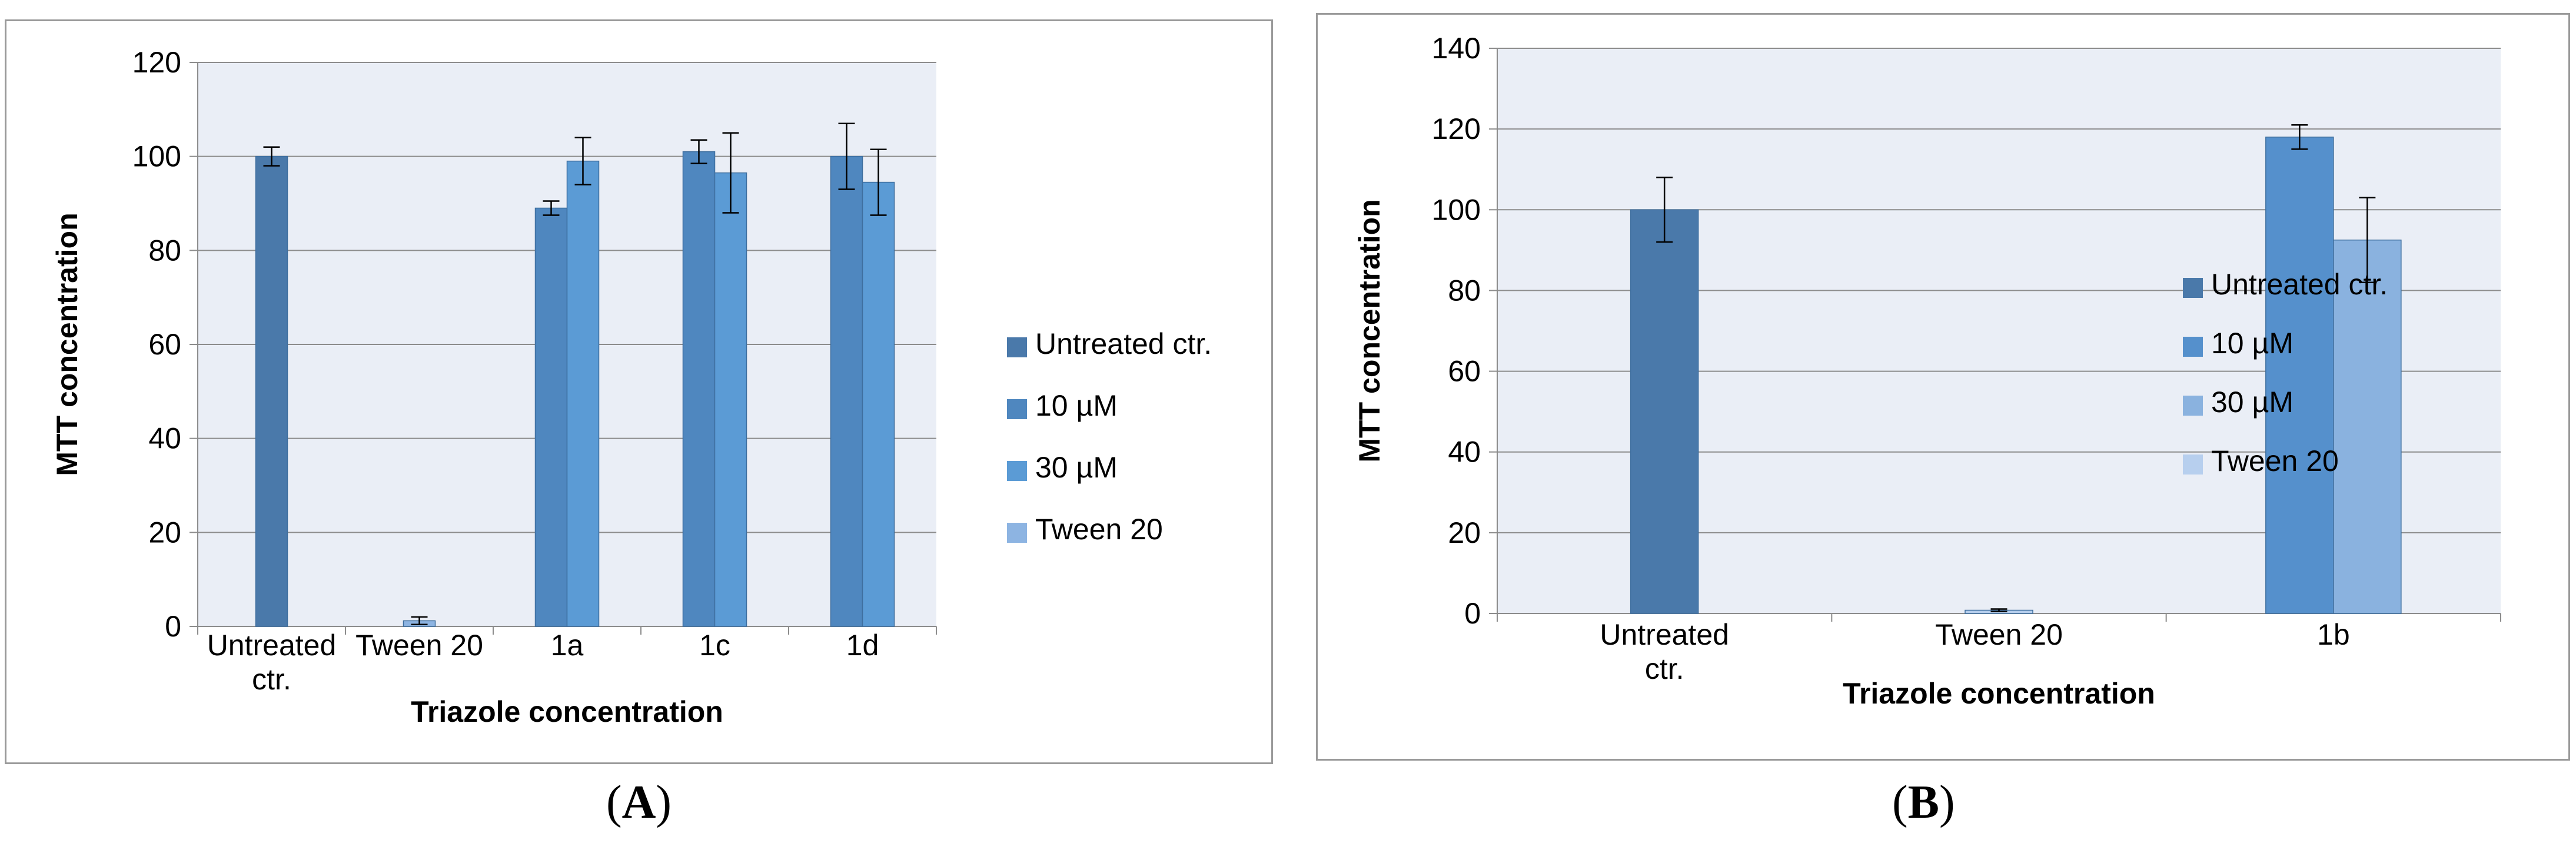 This screenshot has width=2576, height=856. I want to click on x-category-label: 1d, so click(862, 645).